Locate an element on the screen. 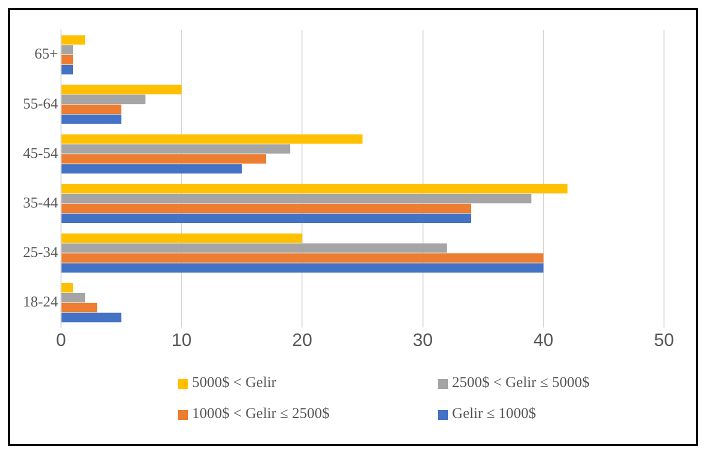 This screenshot has width=709, height=458. x-tick-label: 20 is located at coordinates (302, 340).